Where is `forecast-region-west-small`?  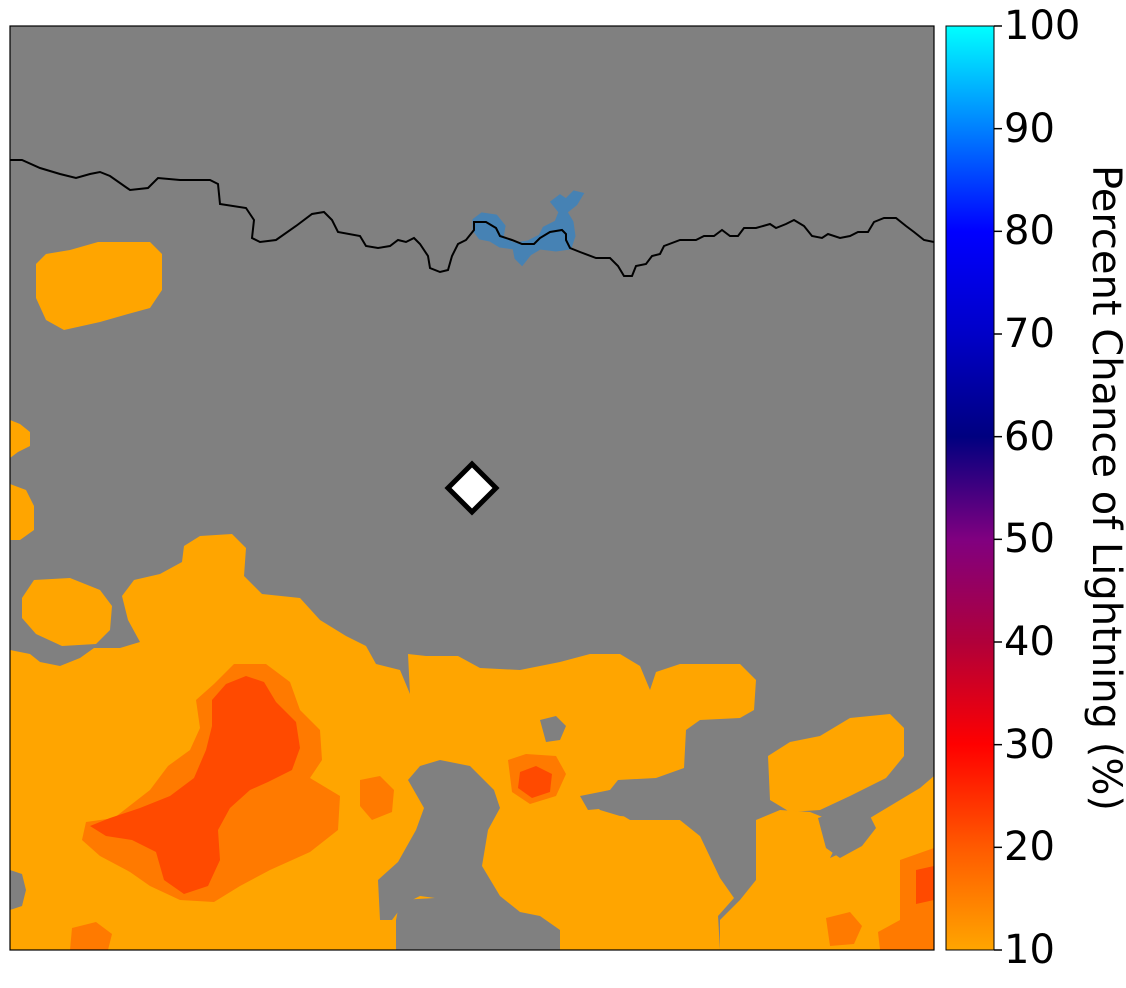 forecast-region-west-small is located at coordinates (67, 612).